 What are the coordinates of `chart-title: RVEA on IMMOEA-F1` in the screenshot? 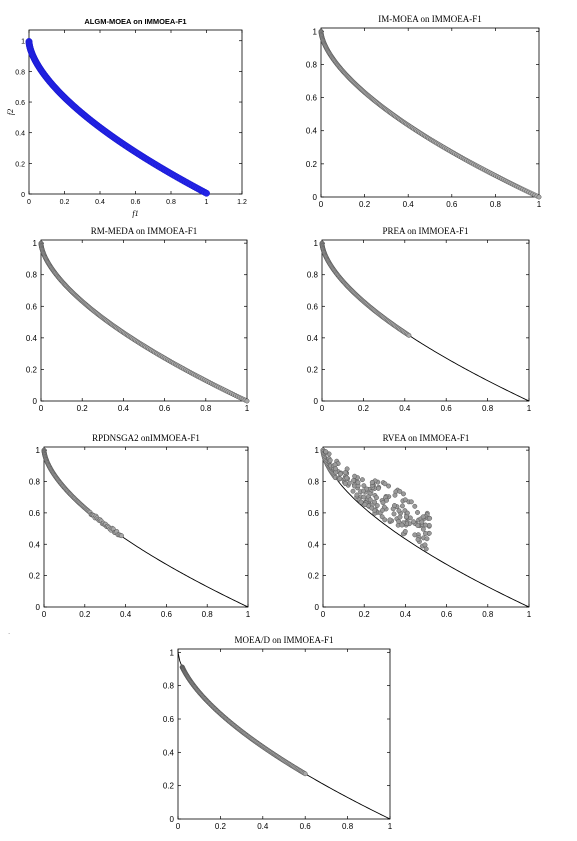 It's located at (426, 438).